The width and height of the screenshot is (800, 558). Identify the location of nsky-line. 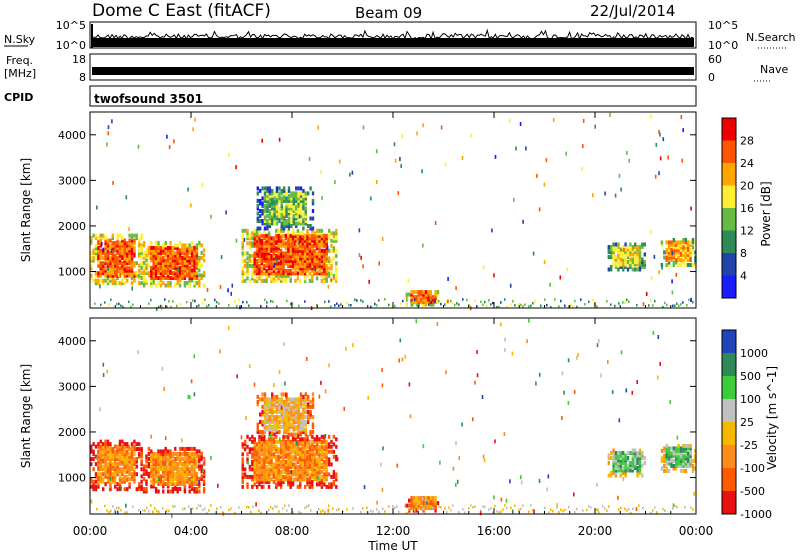
(393, 34).